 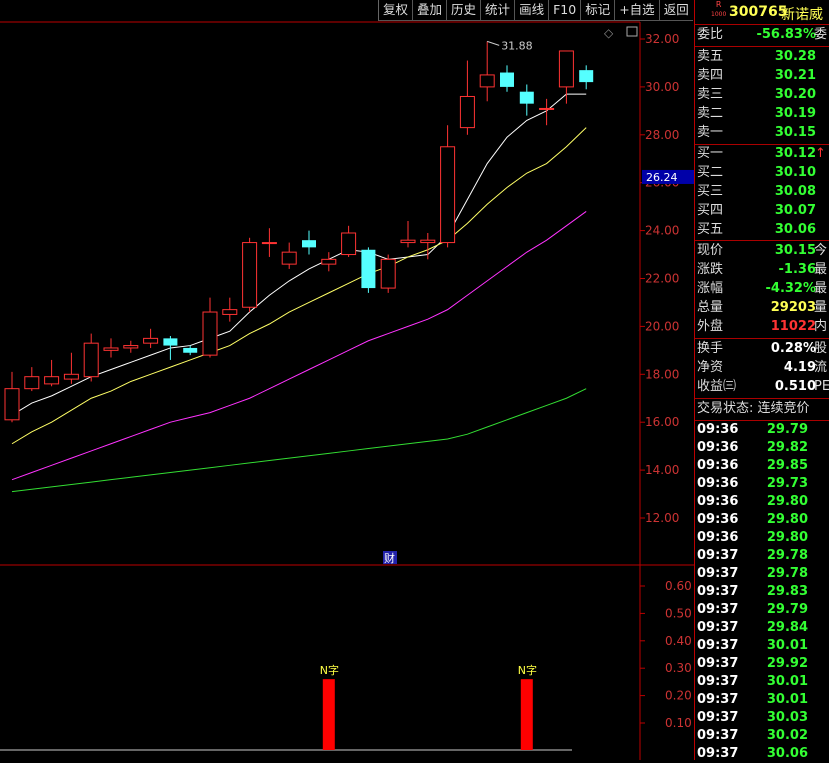 What do you see at coordinates (797, 269) in the screenshot?
I see `stat-row-1-value: -1.36` at bounding box center [797, 269].